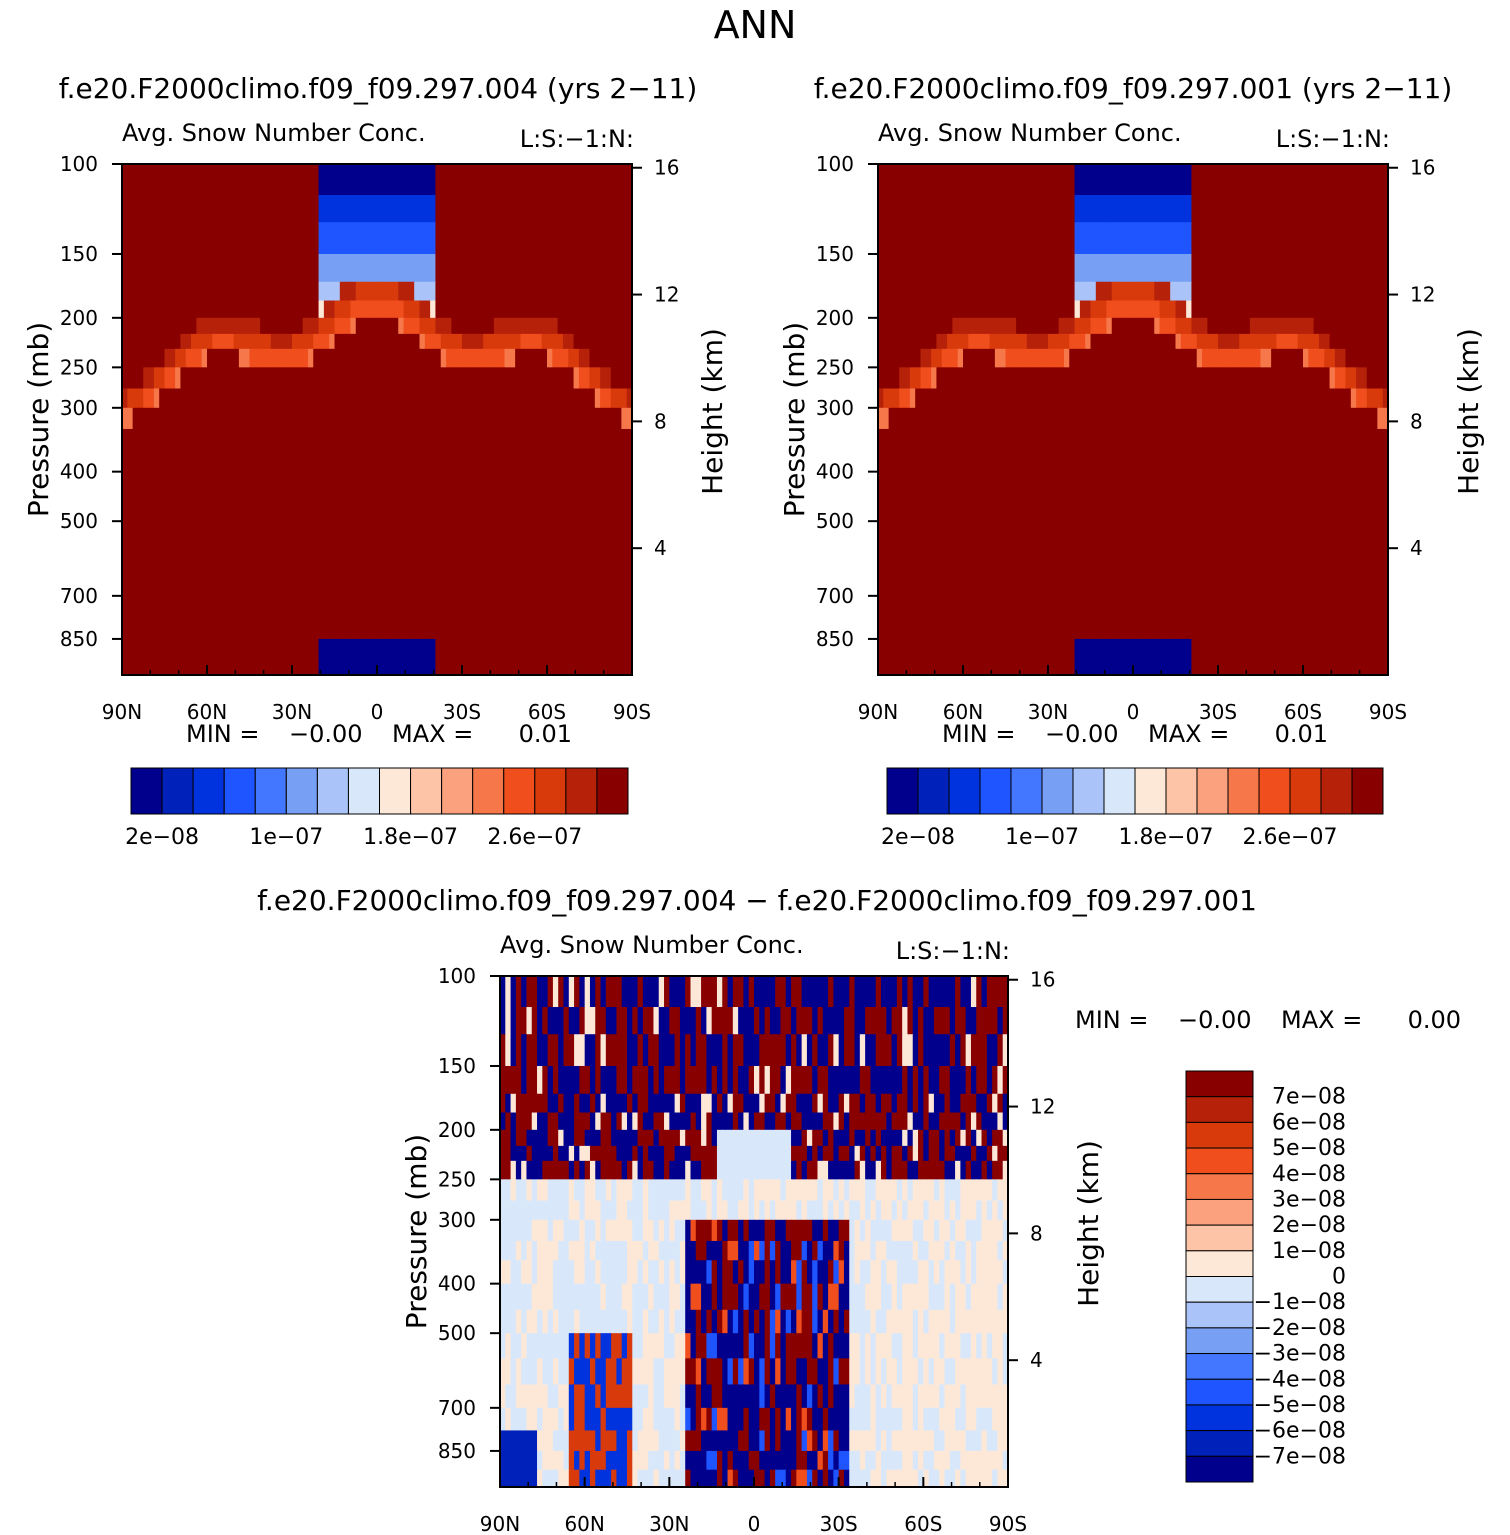 This screenshot has height=1535, width=1510. What do you see at coordinates (270, 791) in the screenshot?
I see `colorbar-swatch` at bounding box center [270, 791].